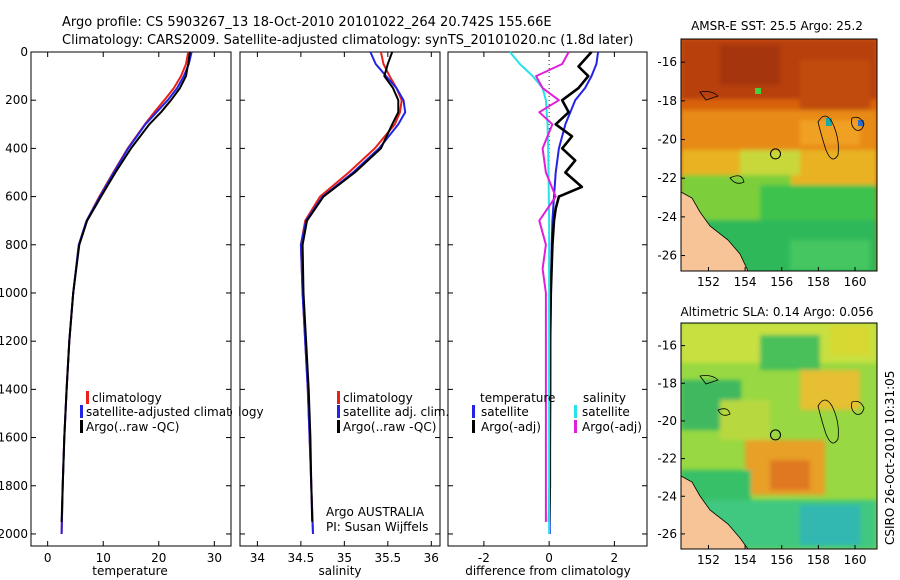 This screenshot has height=580, width=900. What do you see at coordinates (667, 346) in the screenshot?
I see `map-y-tick-label: -16` at bounding box center [667, 346].